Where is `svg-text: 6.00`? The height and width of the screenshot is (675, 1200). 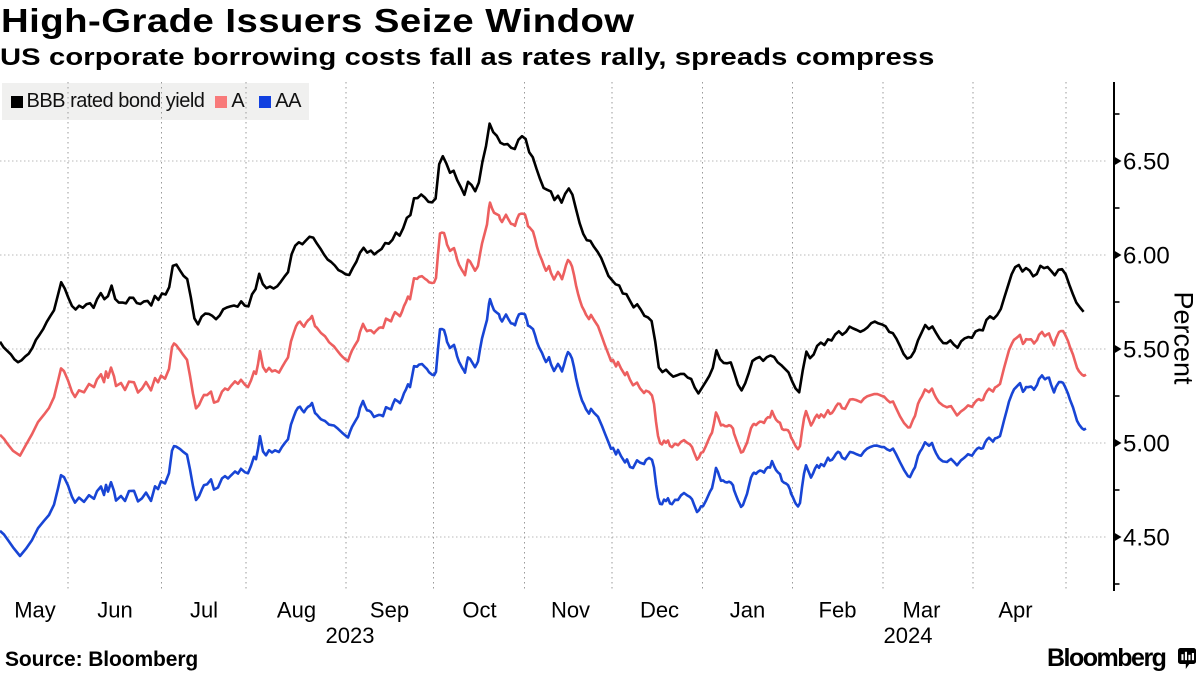 svg-text: 6.00 is located at coordinates (1146, 256).